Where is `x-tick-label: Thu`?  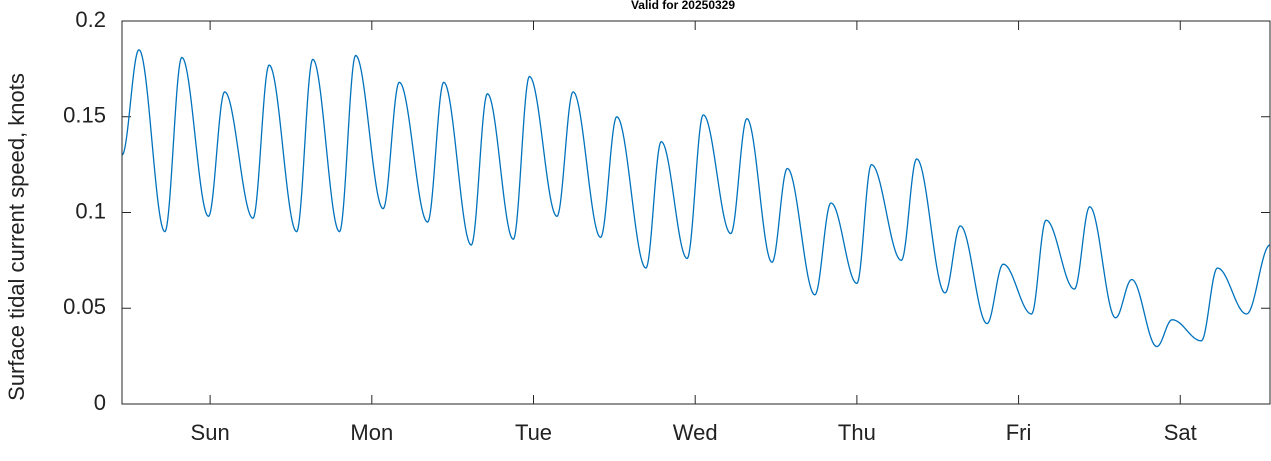
x-tick-label: Thu is located at coordinates (857, 432).